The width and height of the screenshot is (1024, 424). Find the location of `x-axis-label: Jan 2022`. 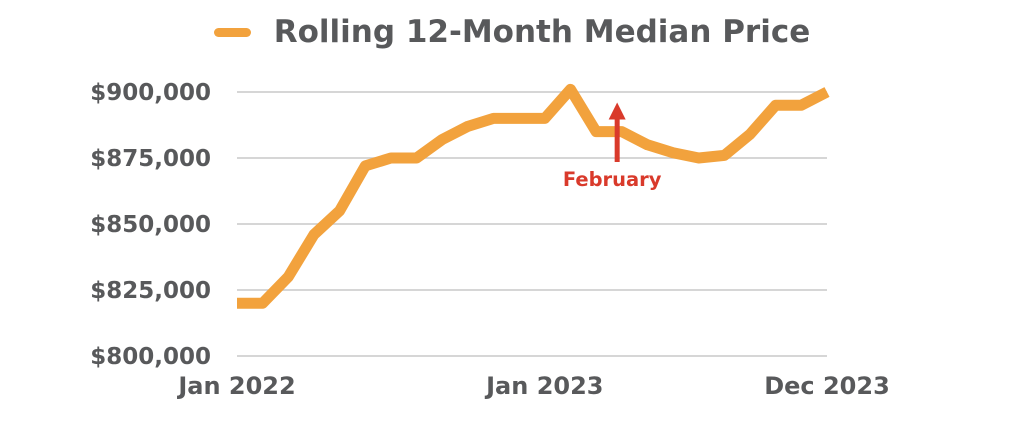

x-axis-label: Jan 2022 is located at coordinates (235, 386).